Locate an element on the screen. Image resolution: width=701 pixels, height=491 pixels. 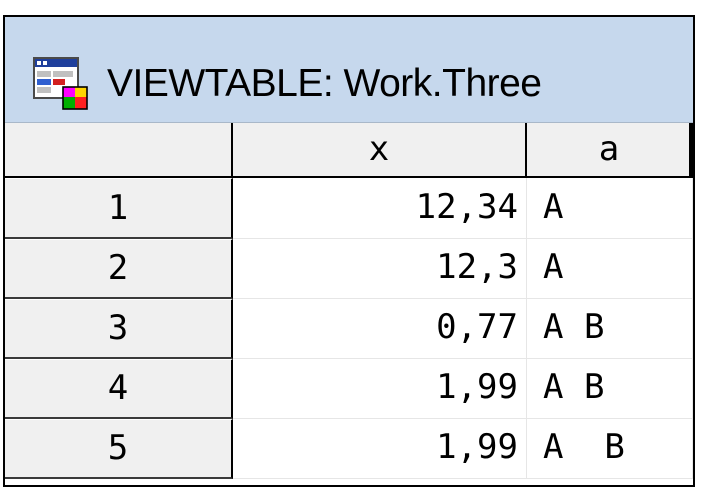
row-header: 2 is located at coordinates (119, 269).